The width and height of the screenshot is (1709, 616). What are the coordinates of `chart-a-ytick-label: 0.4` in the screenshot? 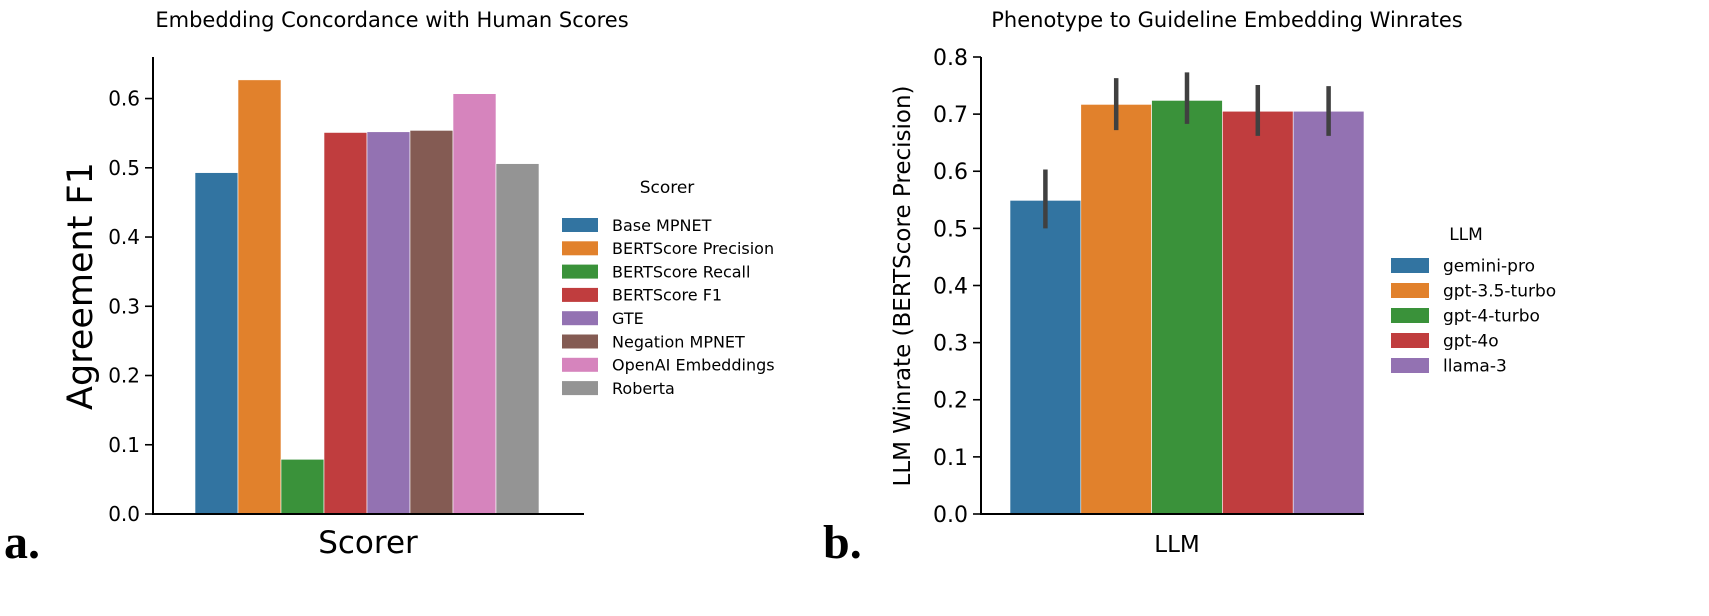 It's located at (124, 237).